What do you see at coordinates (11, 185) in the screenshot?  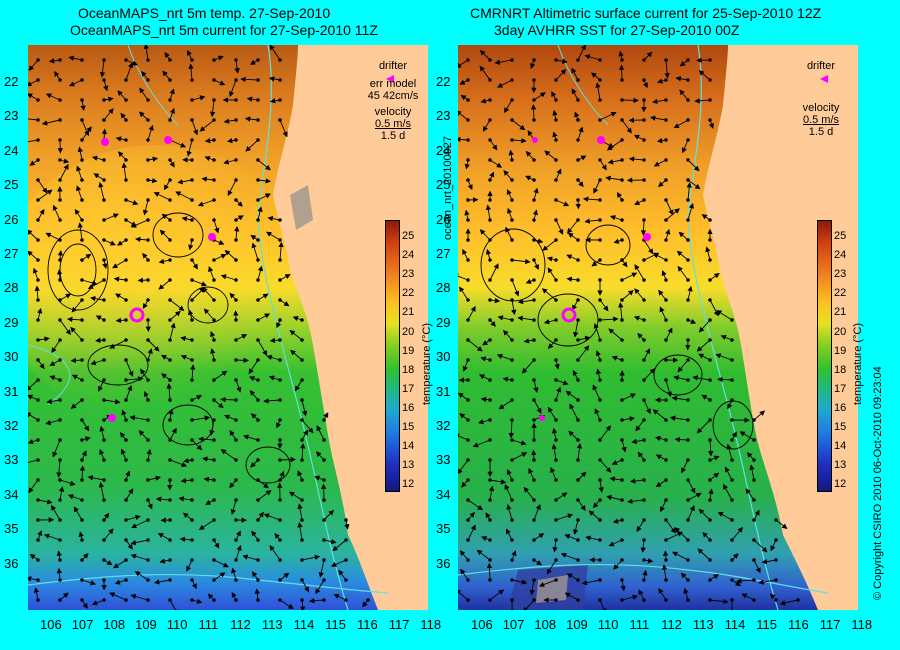 I see `latitude-label: 25` at bounding box center [11, 185].